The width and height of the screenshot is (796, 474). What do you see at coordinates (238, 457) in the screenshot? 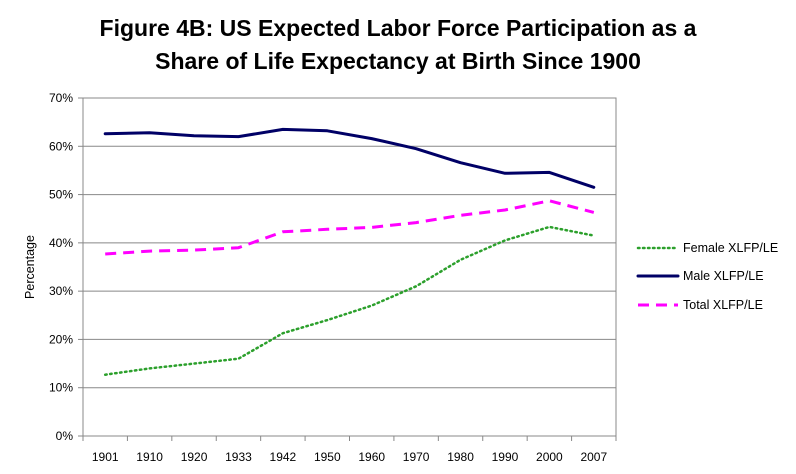
I see `x-tick-label: 1933` at bounding box center [238, 457].